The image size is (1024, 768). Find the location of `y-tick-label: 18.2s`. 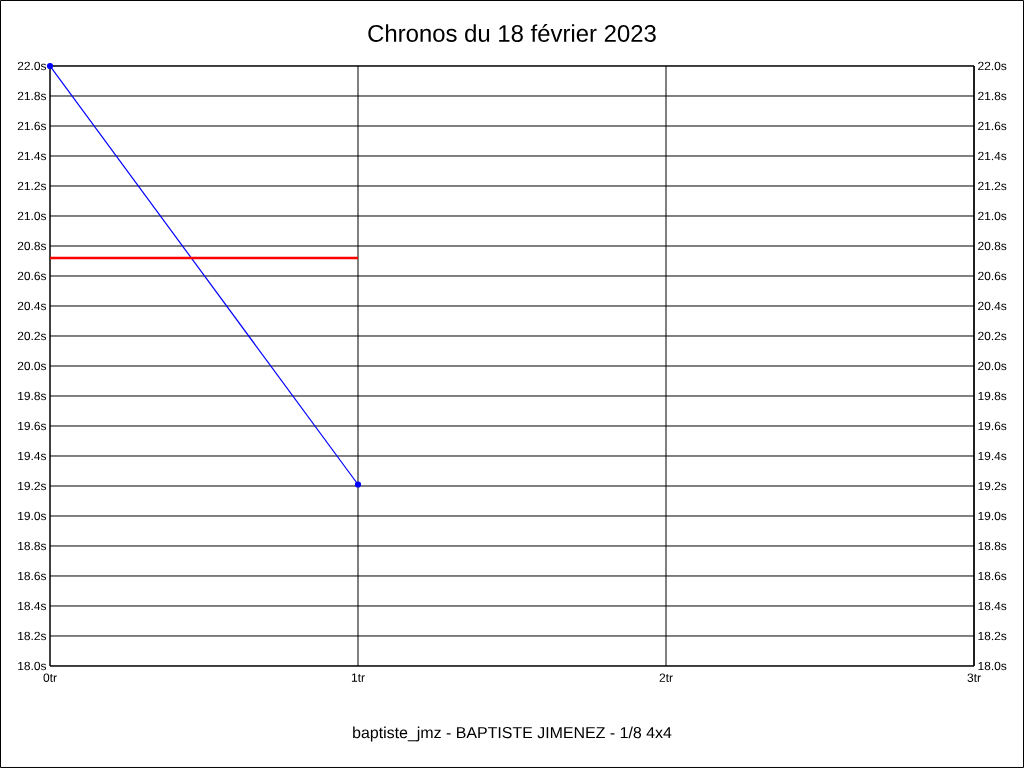

y-tick-label: 18.2s is located at coordinates (32, 636).